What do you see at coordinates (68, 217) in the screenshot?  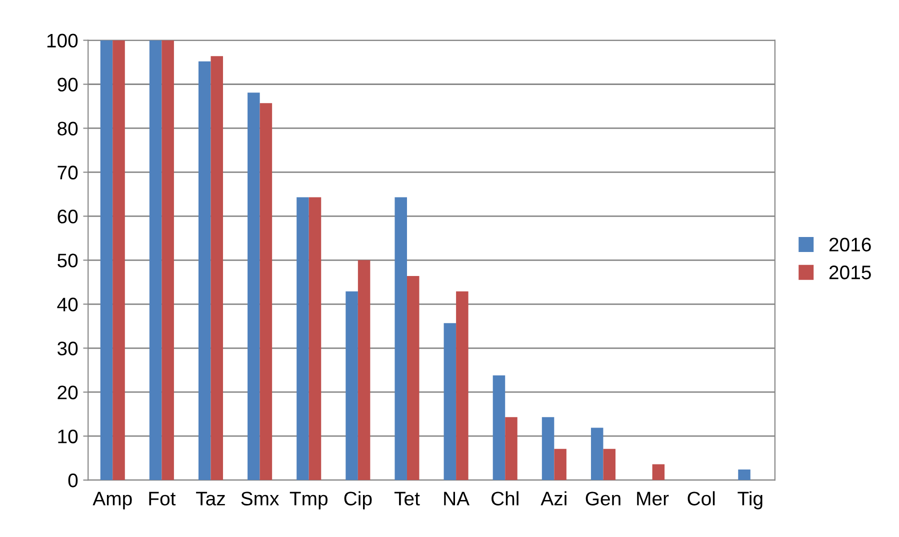 I see `y-tick-label: 60` at bounding box center [68, 217].